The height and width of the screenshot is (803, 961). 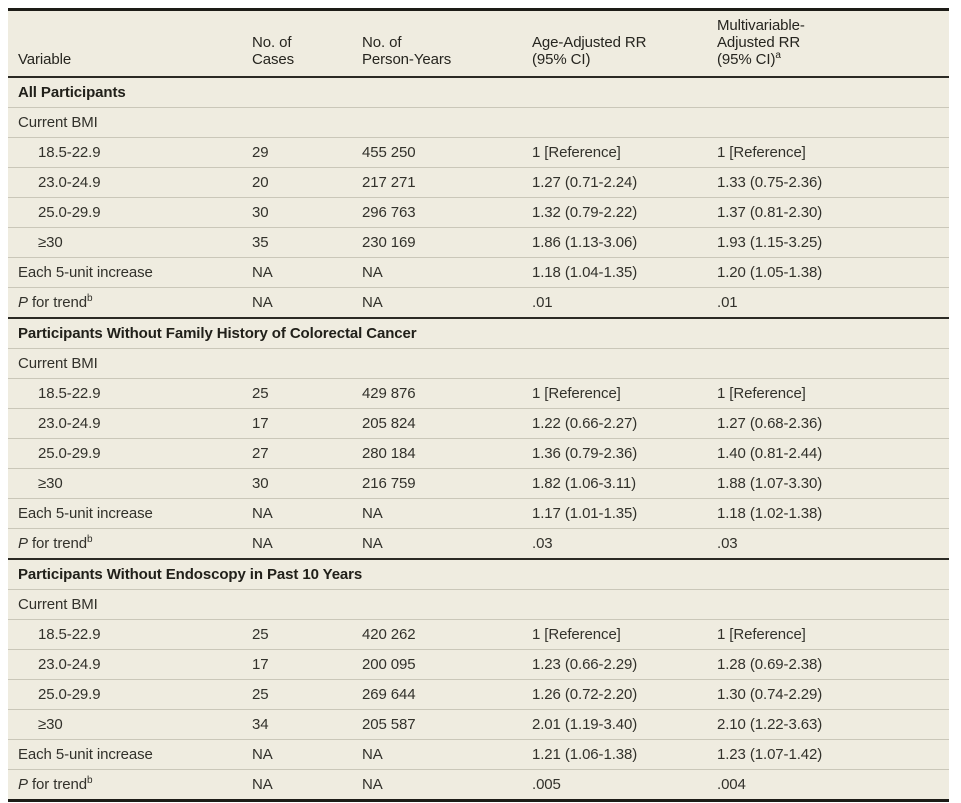 What do you see at coordinates (389, 152) in the screenshot?
I see `data-cell: 455 250` at bounding box center [389, 152].